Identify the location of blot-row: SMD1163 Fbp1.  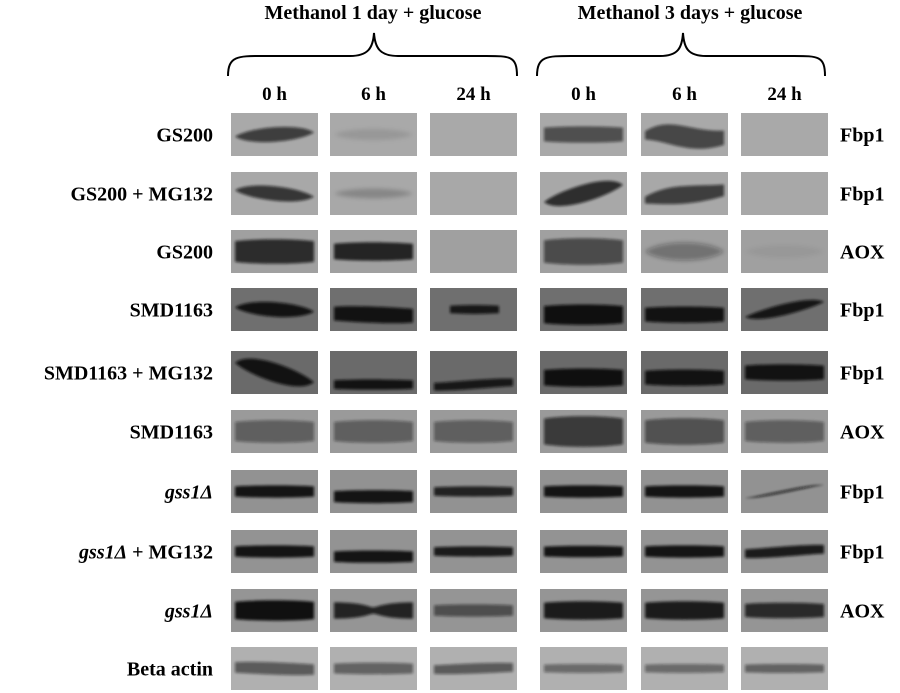
(507, 309).